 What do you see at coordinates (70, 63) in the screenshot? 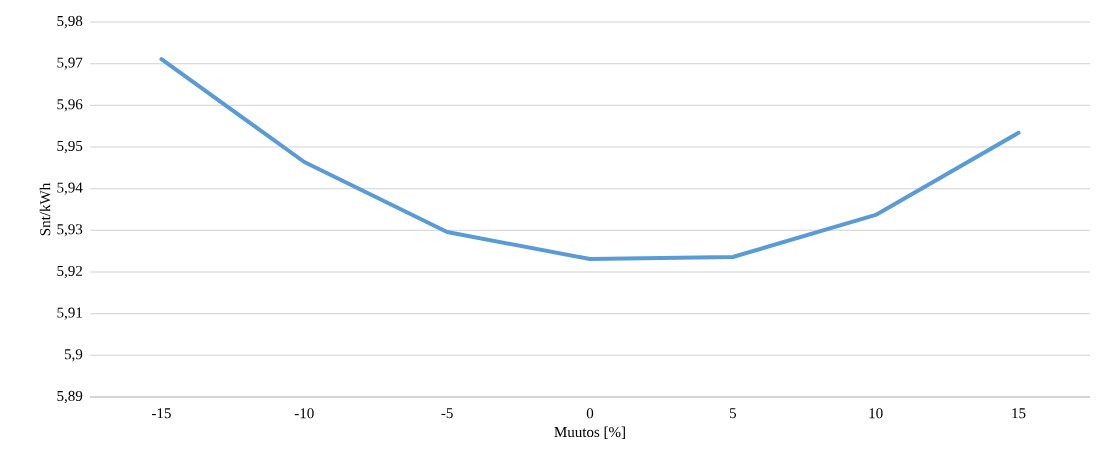
I see `y-tick-label: 5,97` at bounding box center [70, 63].